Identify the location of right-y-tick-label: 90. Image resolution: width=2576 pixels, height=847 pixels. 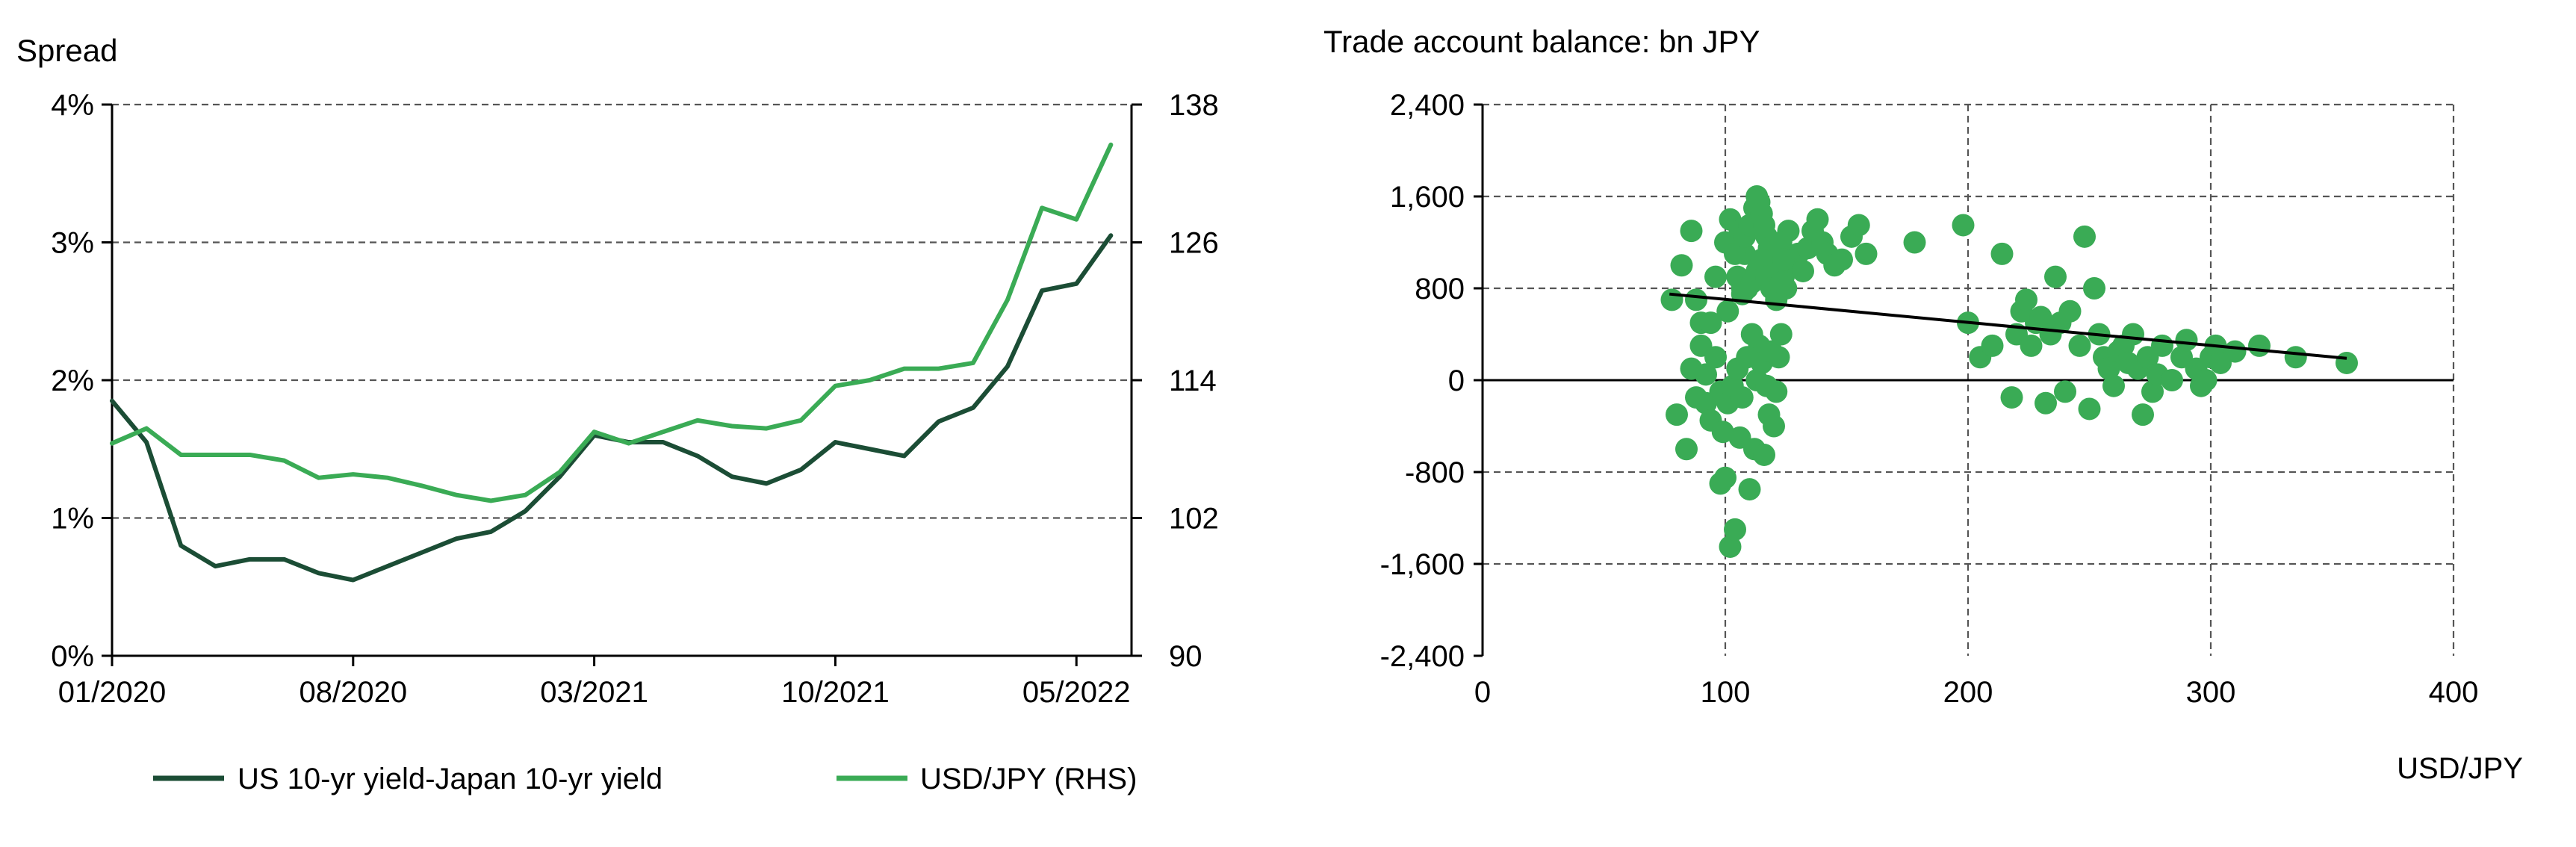
(1186, 656).